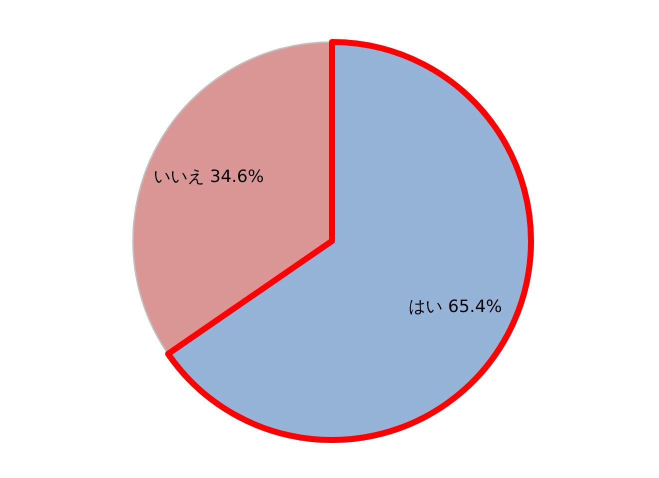  I want to click on data-label: 65.4%, so click(475, 306).